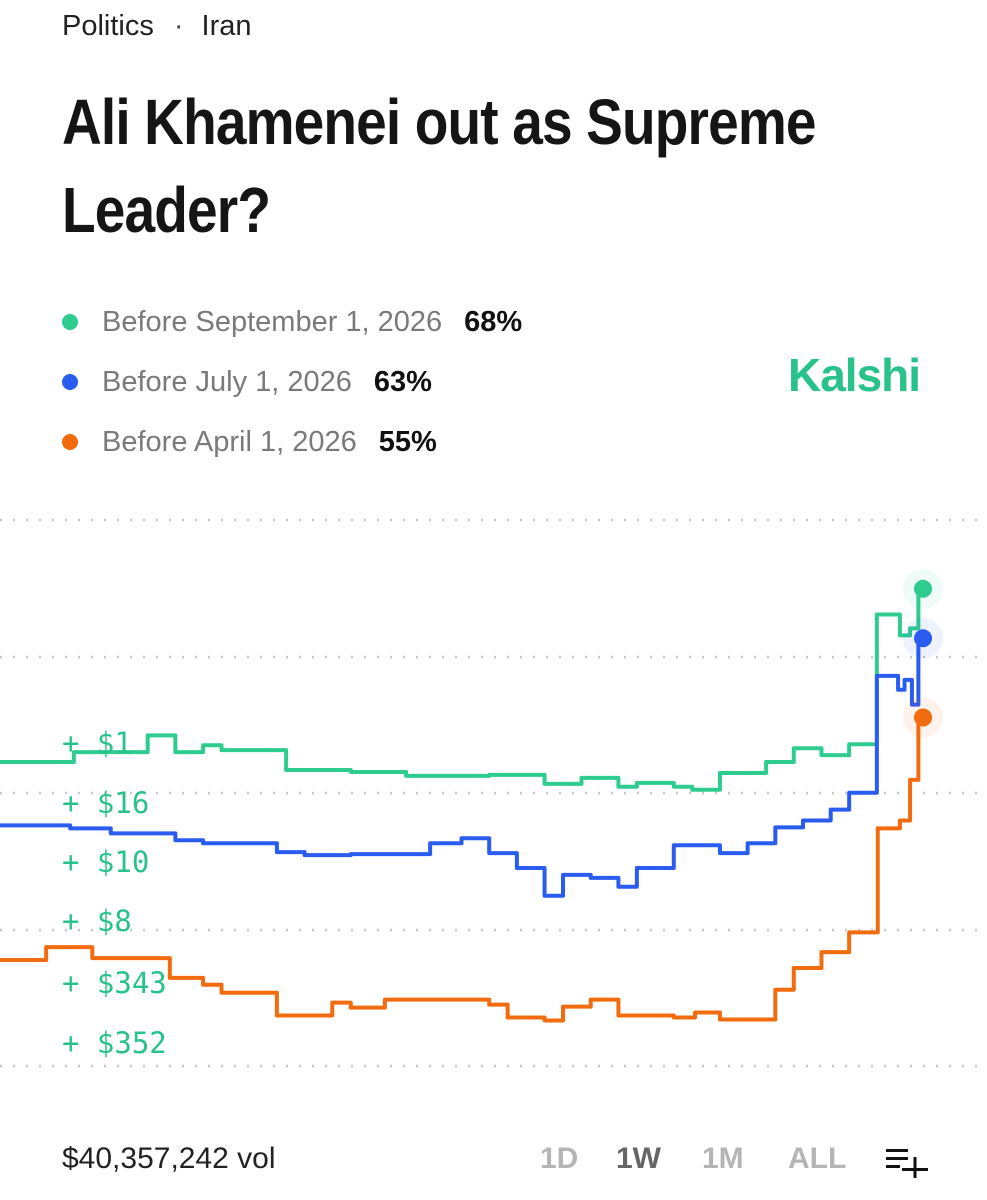 Image resolution: width=987 pixels, height=1200 pixels. What do you see at coordinates (402, 381) in the screenshot?
I see `legend-pct: 63%` at bounding box center [402, 381].